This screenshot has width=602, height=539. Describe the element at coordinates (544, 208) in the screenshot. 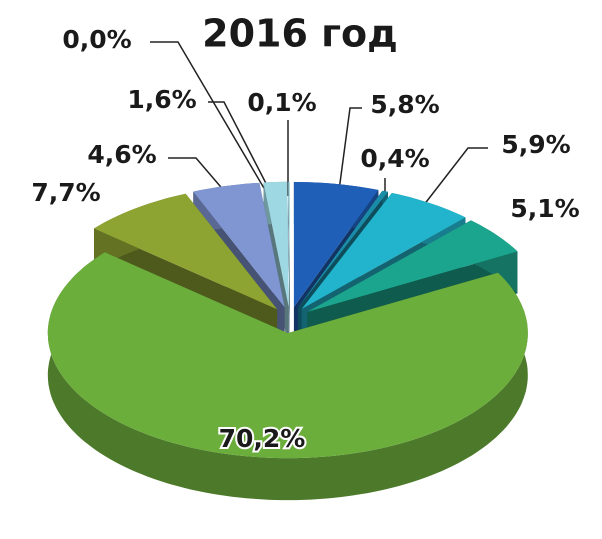

I see `data-label: 5,1%` at that location.